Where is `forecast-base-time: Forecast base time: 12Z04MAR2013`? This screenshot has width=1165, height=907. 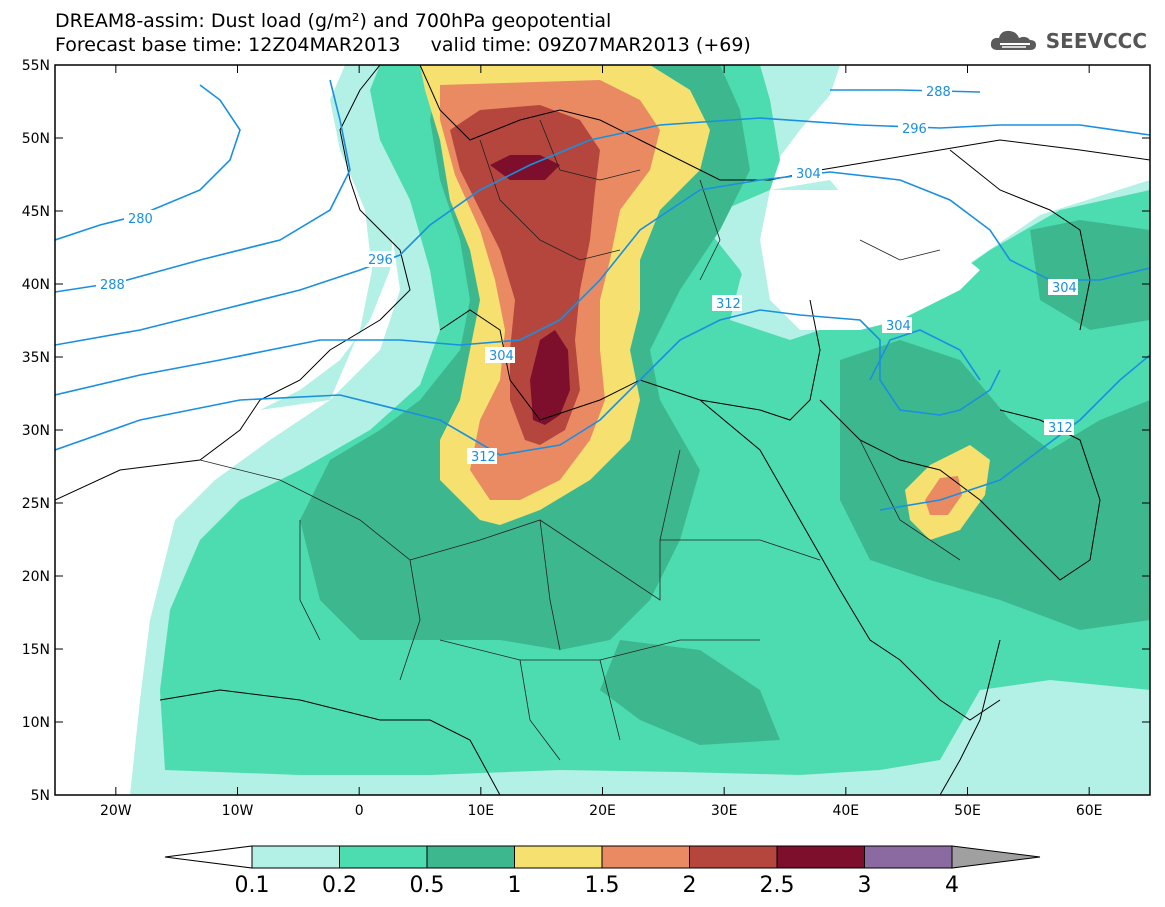
forecast-base-time: Forecast base time: 12Z04MAR2013 is located at coordinates (228, 45).